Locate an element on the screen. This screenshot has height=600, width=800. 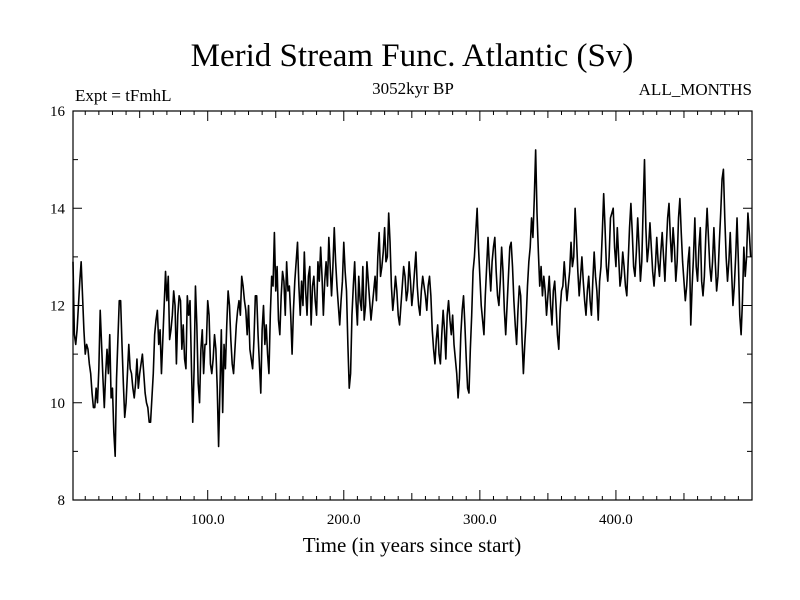
x-tick-label: 300.0 is located at coordinates (480, 520).